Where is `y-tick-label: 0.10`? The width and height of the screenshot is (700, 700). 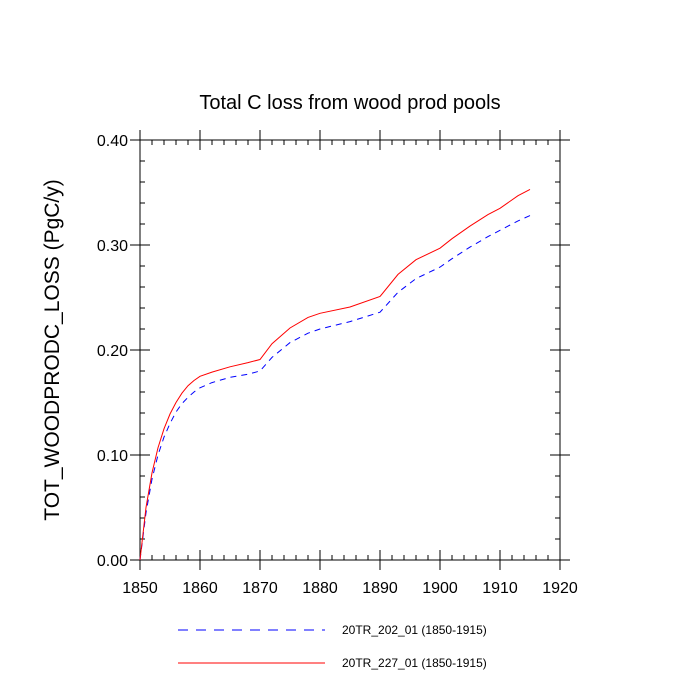 y-tick-label: 0.10 is located at coordinates (112, 456).